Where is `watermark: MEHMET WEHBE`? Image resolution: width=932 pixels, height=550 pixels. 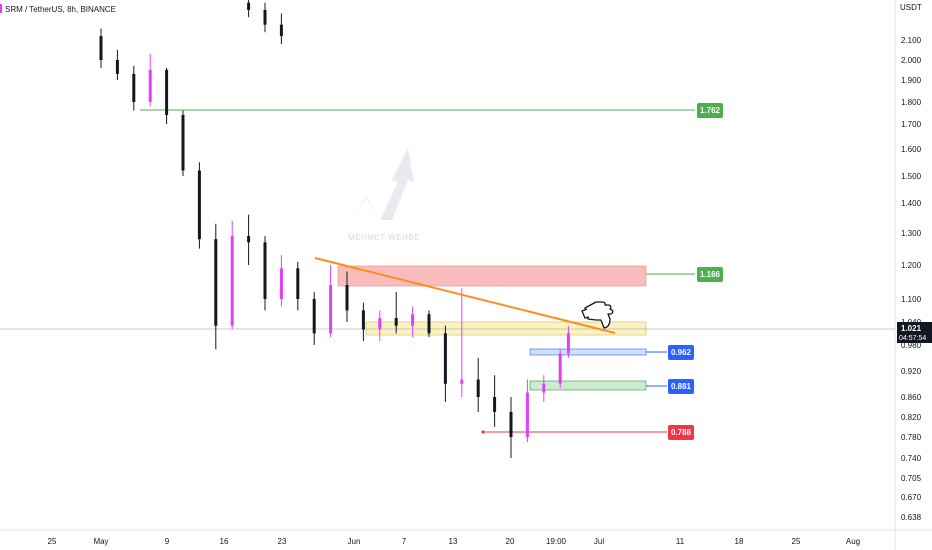
watermark: MEHMET WEHBE is located at coordinates (378, 195).